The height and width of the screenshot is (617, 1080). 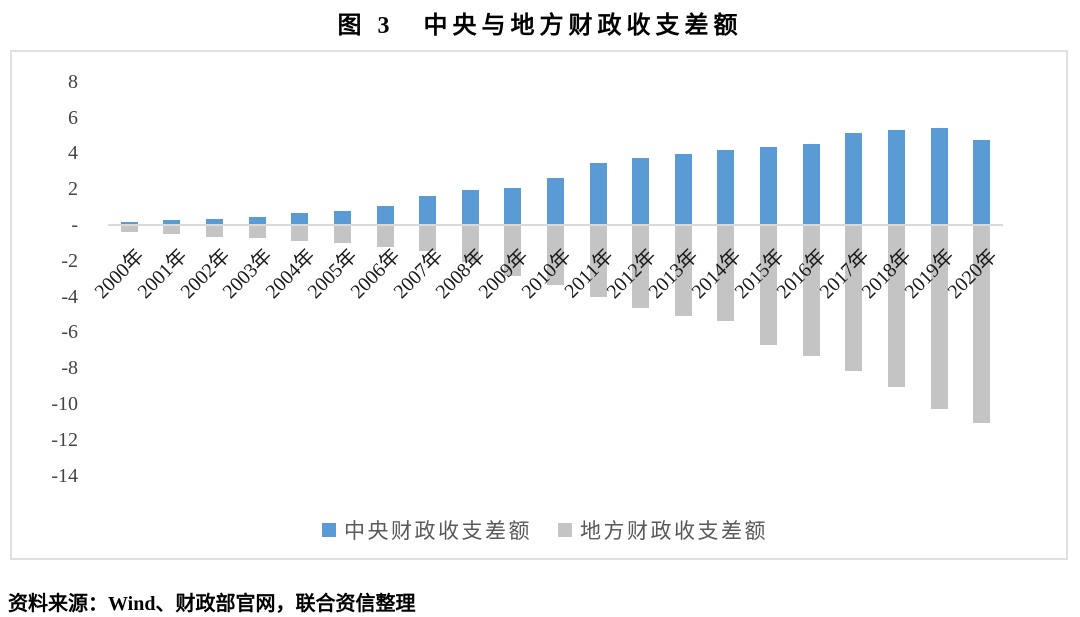 What do you see at coordinates (342, 218) in the screenshot?
I see `bar-central-2005年` at bounding box center [342, 218].